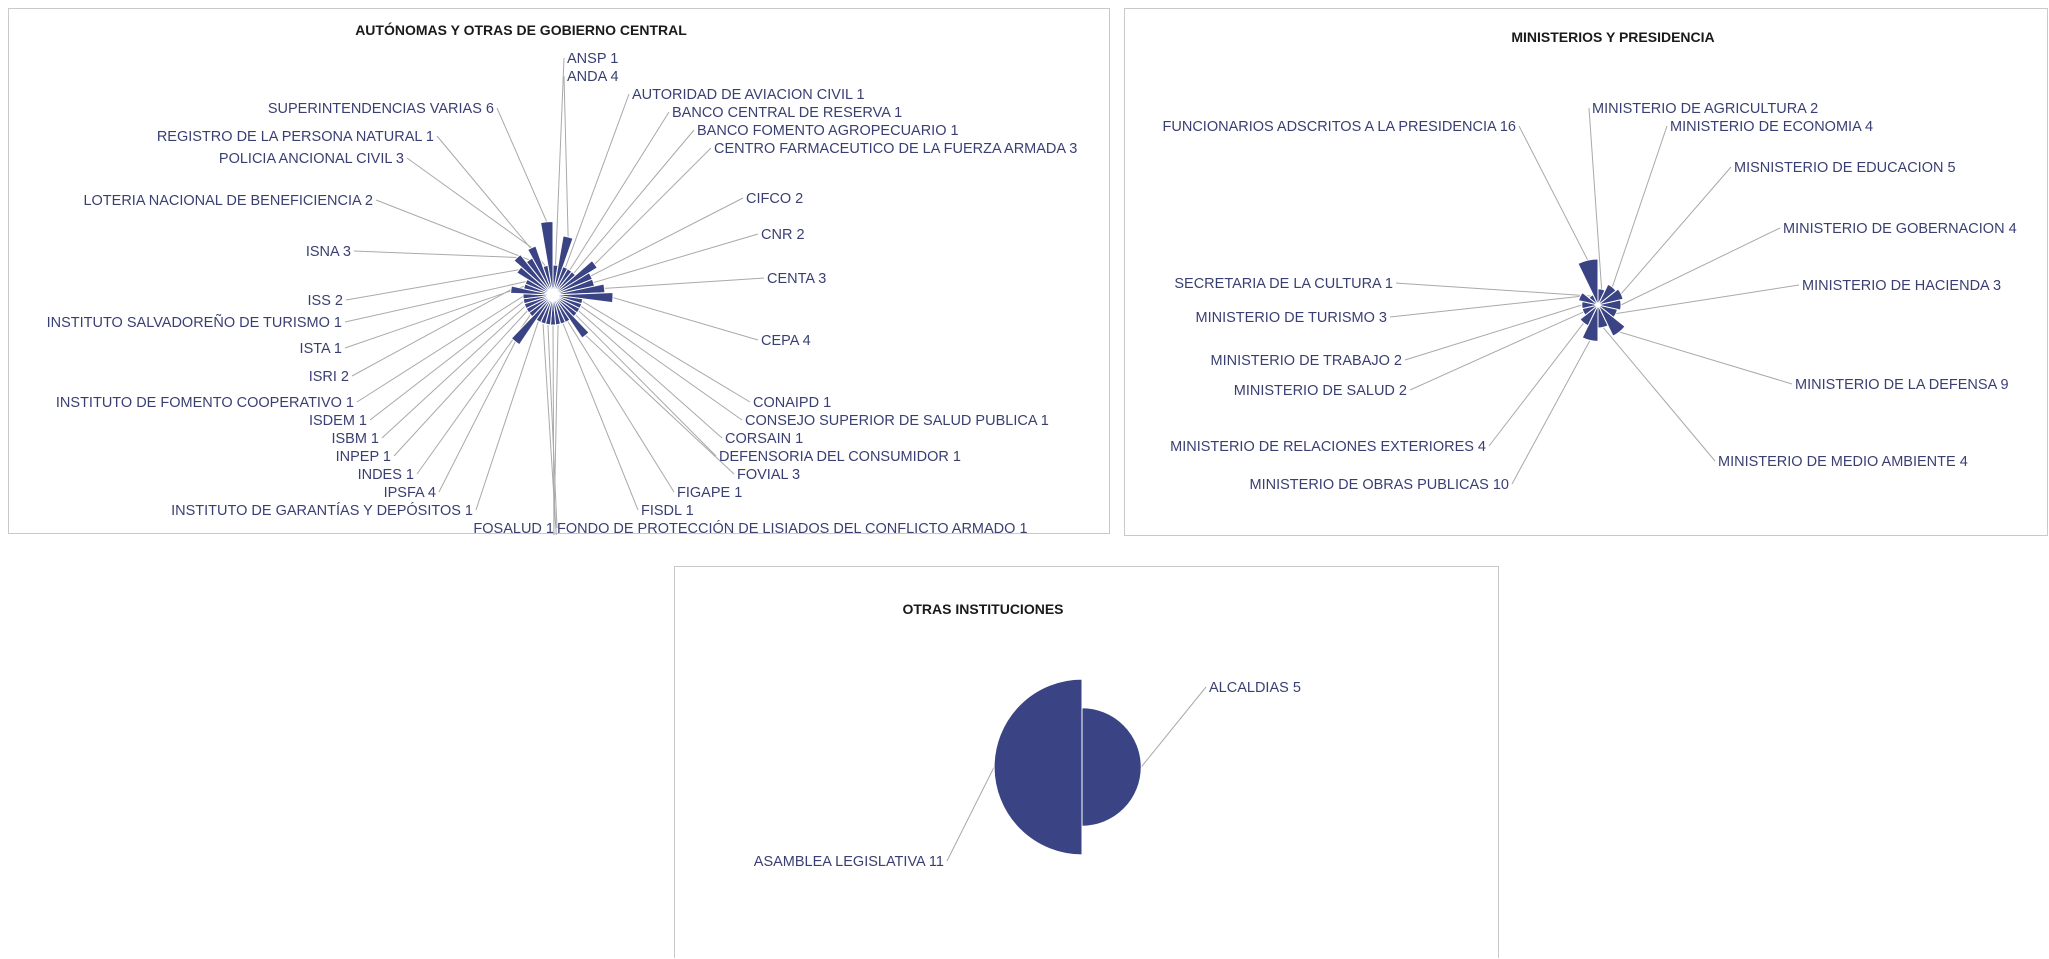 The height and width of the screenshot is (959, 2049). Describe the element at coordinates (796, 279) in the screenshot. I see `wedge-label: CENTA 3` at that location.